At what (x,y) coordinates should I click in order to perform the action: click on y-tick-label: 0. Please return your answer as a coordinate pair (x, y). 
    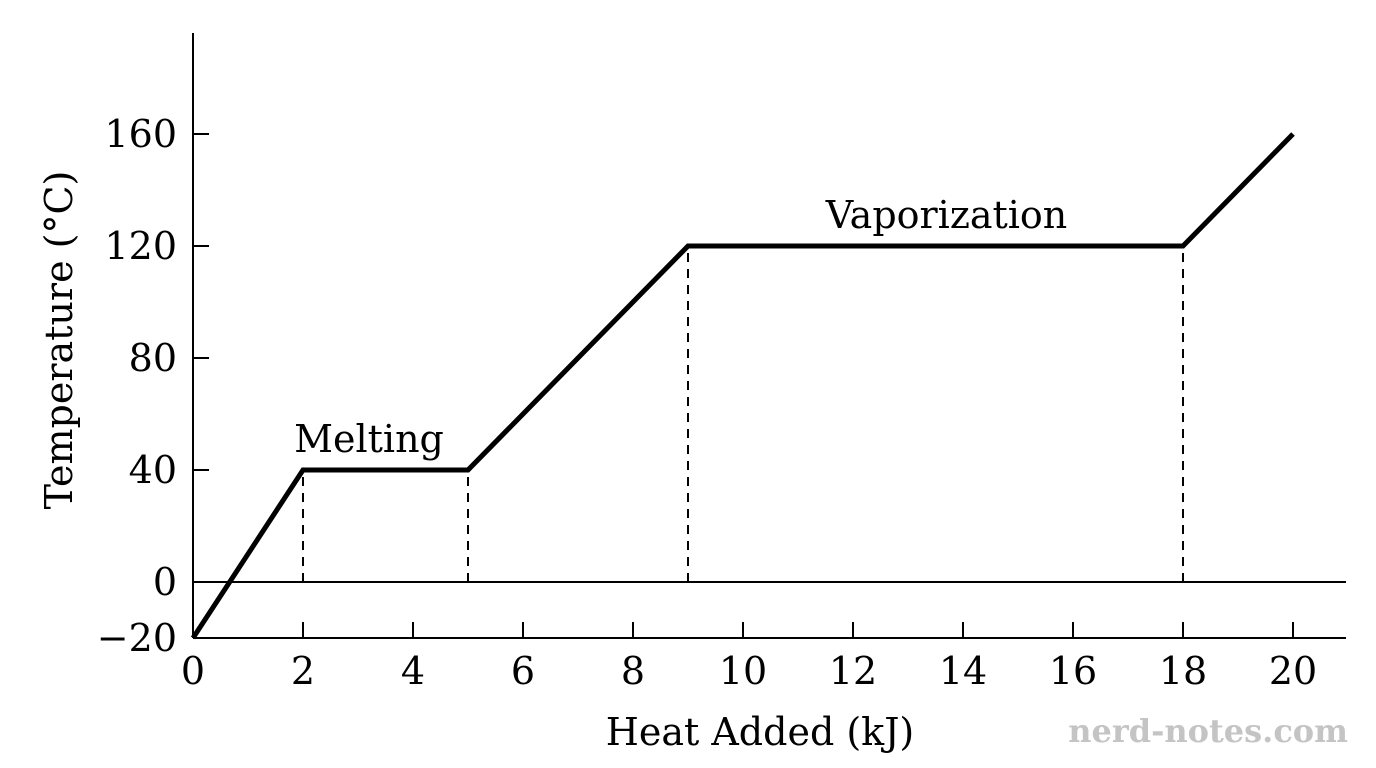
    Looking at the image, I should click on (165, 582).